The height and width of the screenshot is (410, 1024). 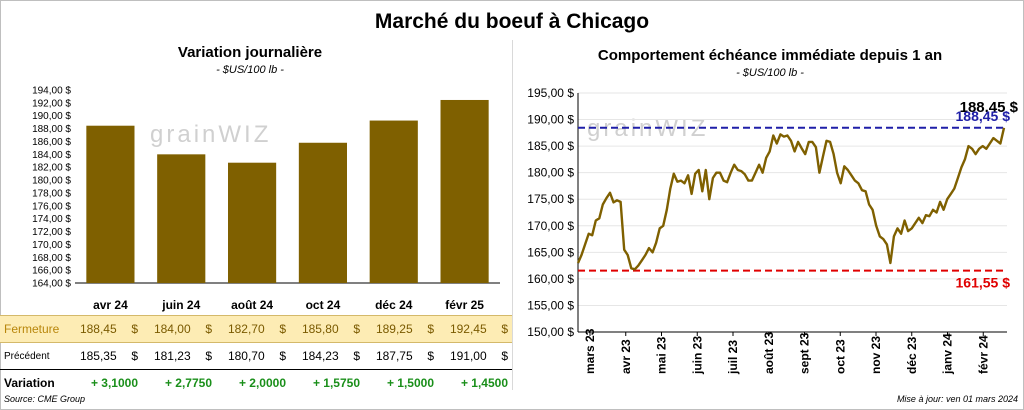 I want to click on y-tick-label: 165,00 $, so click(x=550, y=252).